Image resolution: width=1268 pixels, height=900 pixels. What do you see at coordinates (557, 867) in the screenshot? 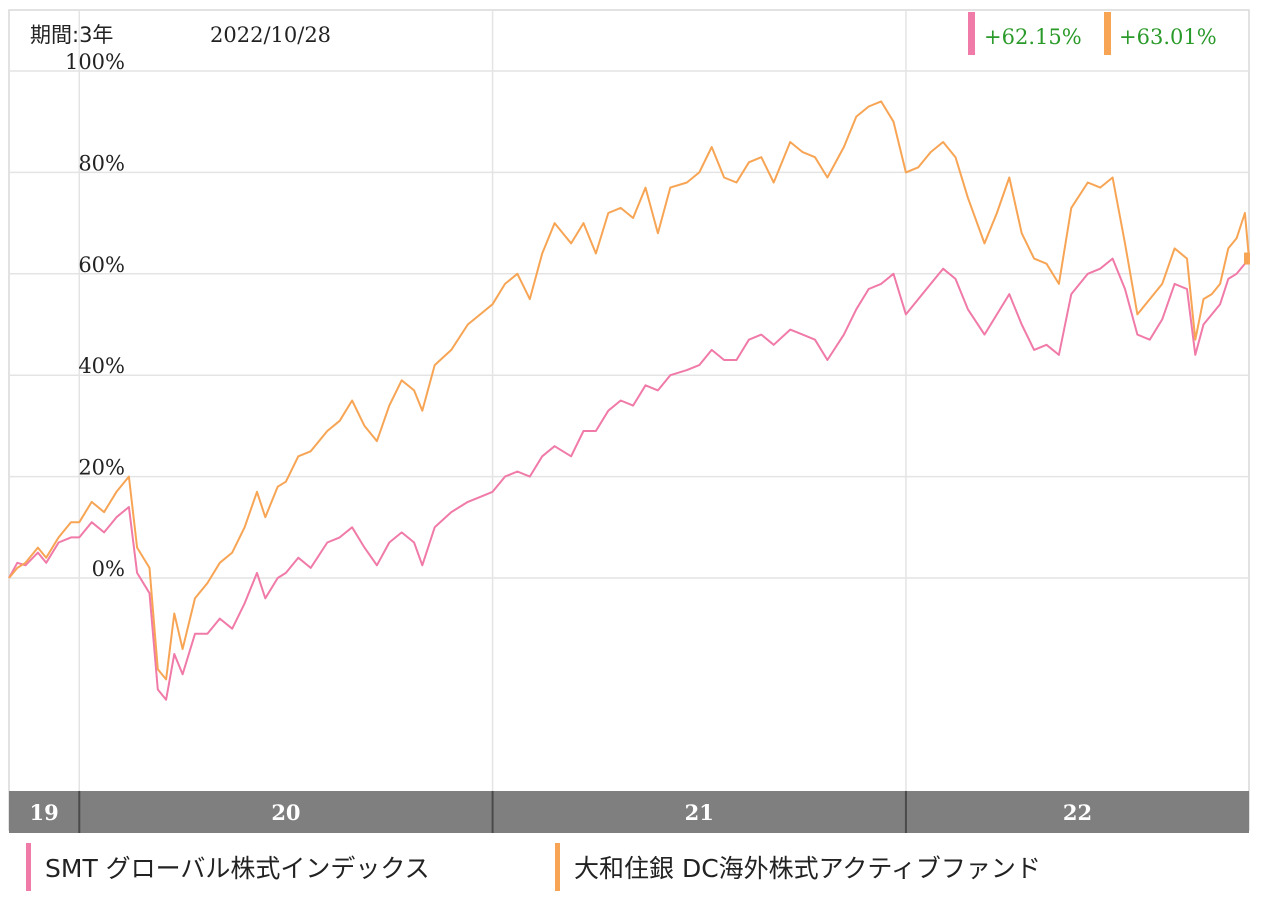
I see `legend-daiwa-swatch` at bounding box center [557, 867].